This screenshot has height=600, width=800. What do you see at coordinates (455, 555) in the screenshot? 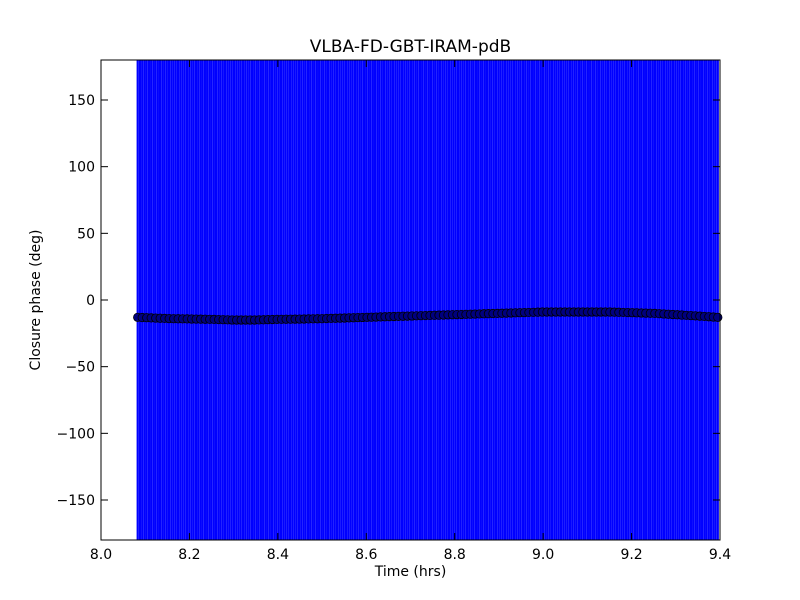
I see `x-tick-label: 8.8` at bounding box center [455, 555].